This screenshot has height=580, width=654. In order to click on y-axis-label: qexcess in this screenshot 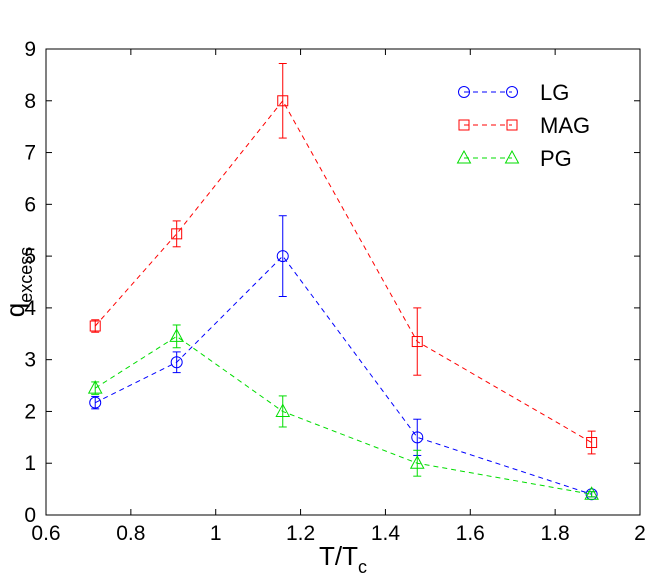, I will do `click(18, 282)`.